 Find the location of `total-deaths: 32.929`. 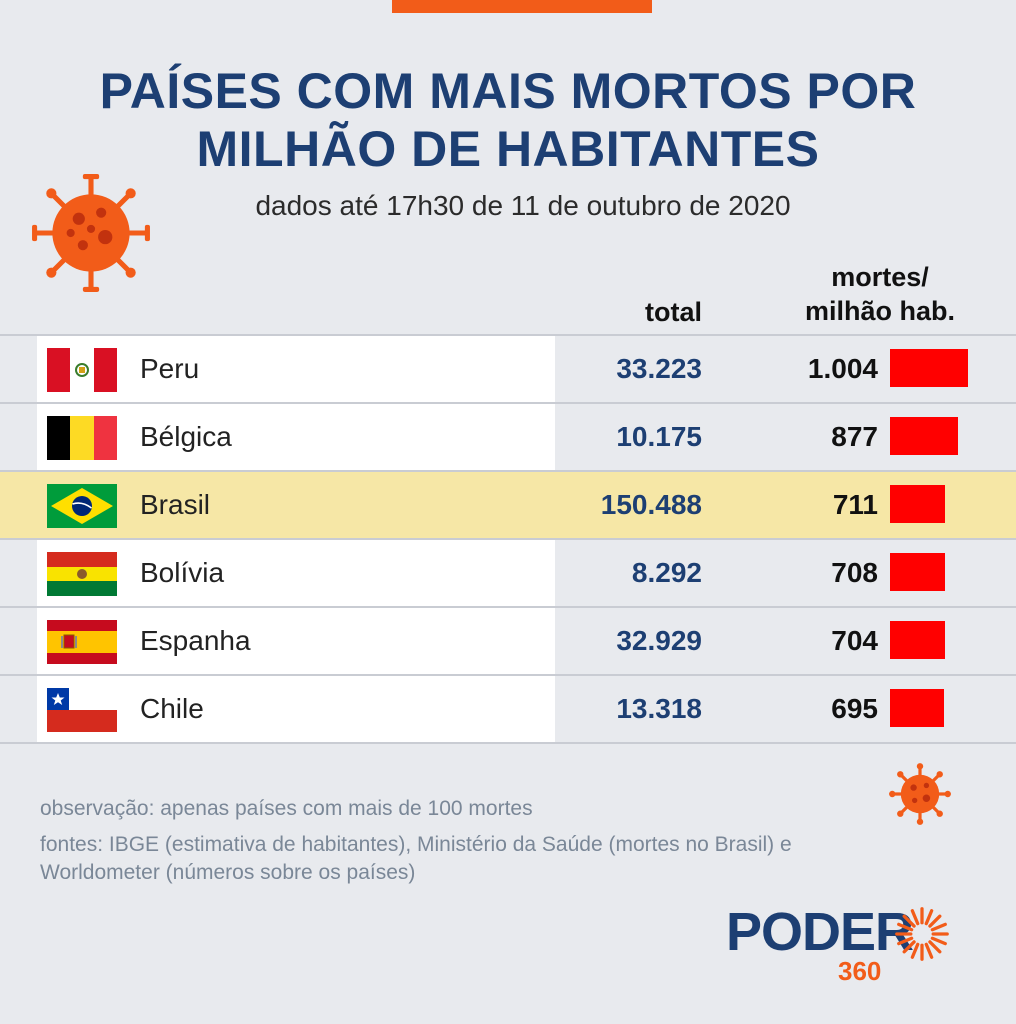

total-deaths: 32.929 is located at coordinates (659, 640).